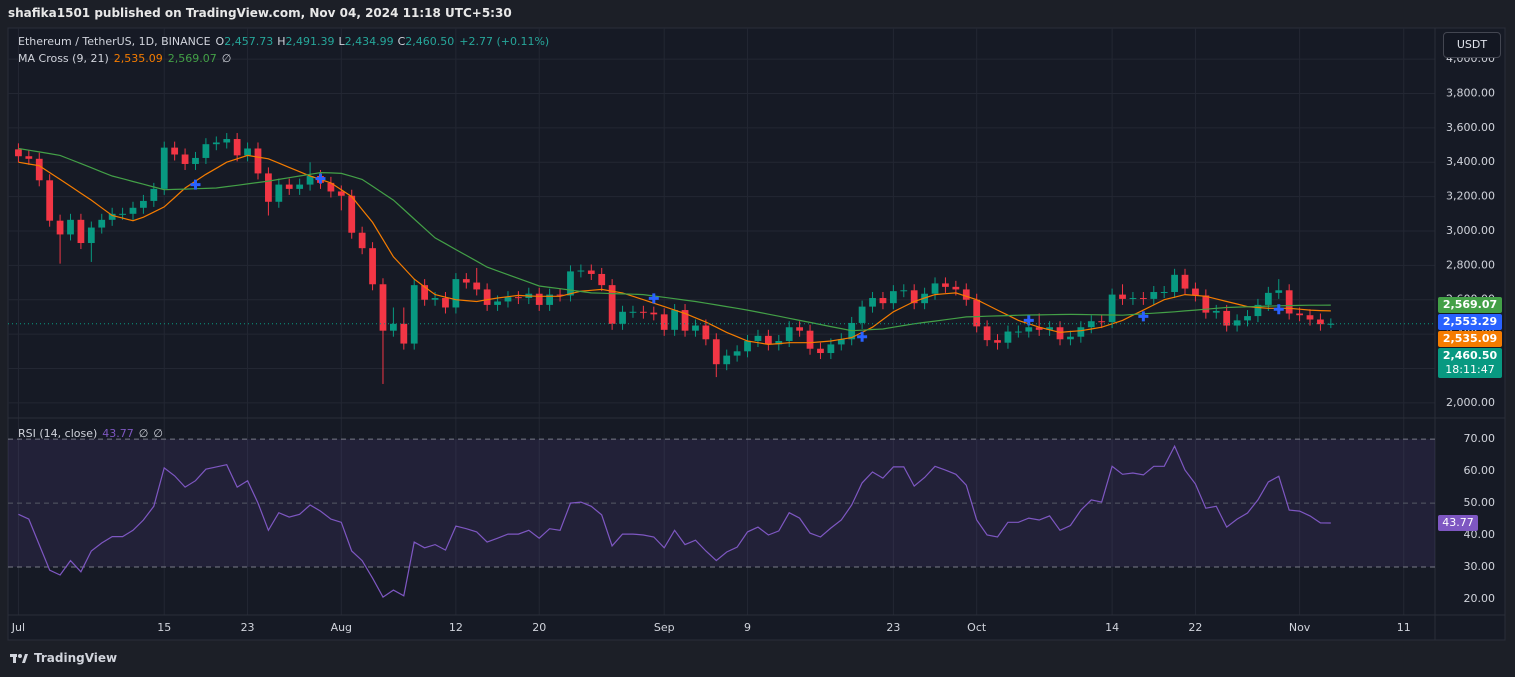  What do you see at coordinates (143, 433) in the screenshot?
I see `rsi-extra: ∅` at bounding box center [143, 433].